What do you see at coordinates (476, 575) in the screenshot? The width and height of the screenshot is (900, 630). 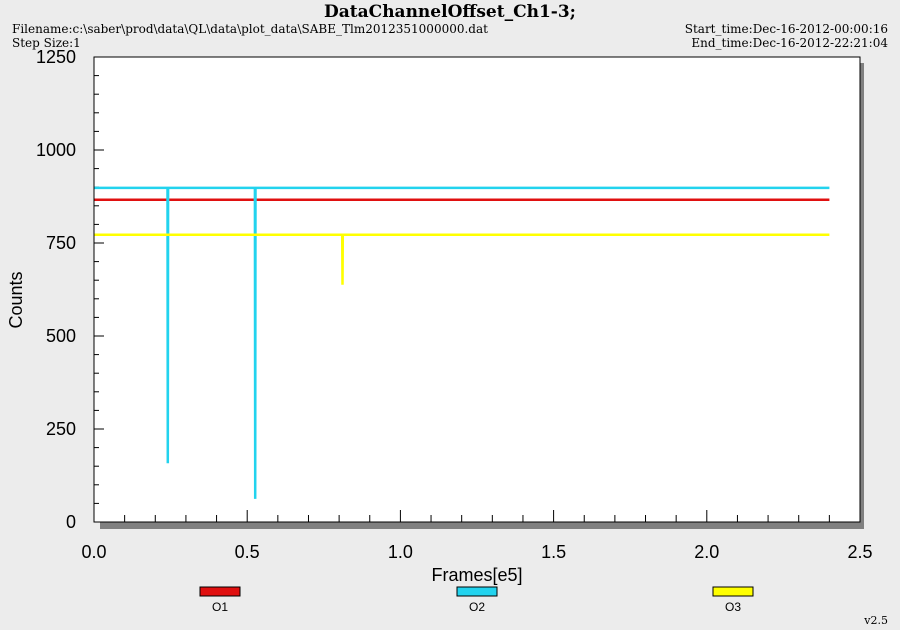 I see `x-axis-title: Frames[e5]` at bounding box center [476, 575].